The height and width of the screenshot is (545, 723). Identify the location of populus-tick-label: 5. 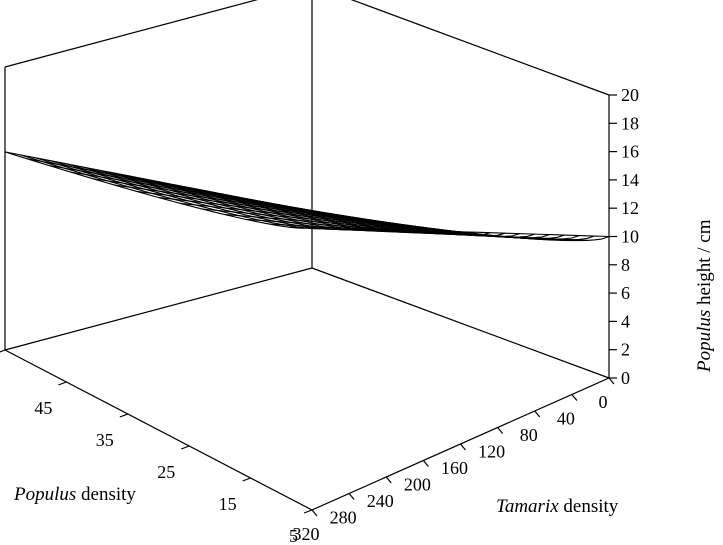
(293, 535).